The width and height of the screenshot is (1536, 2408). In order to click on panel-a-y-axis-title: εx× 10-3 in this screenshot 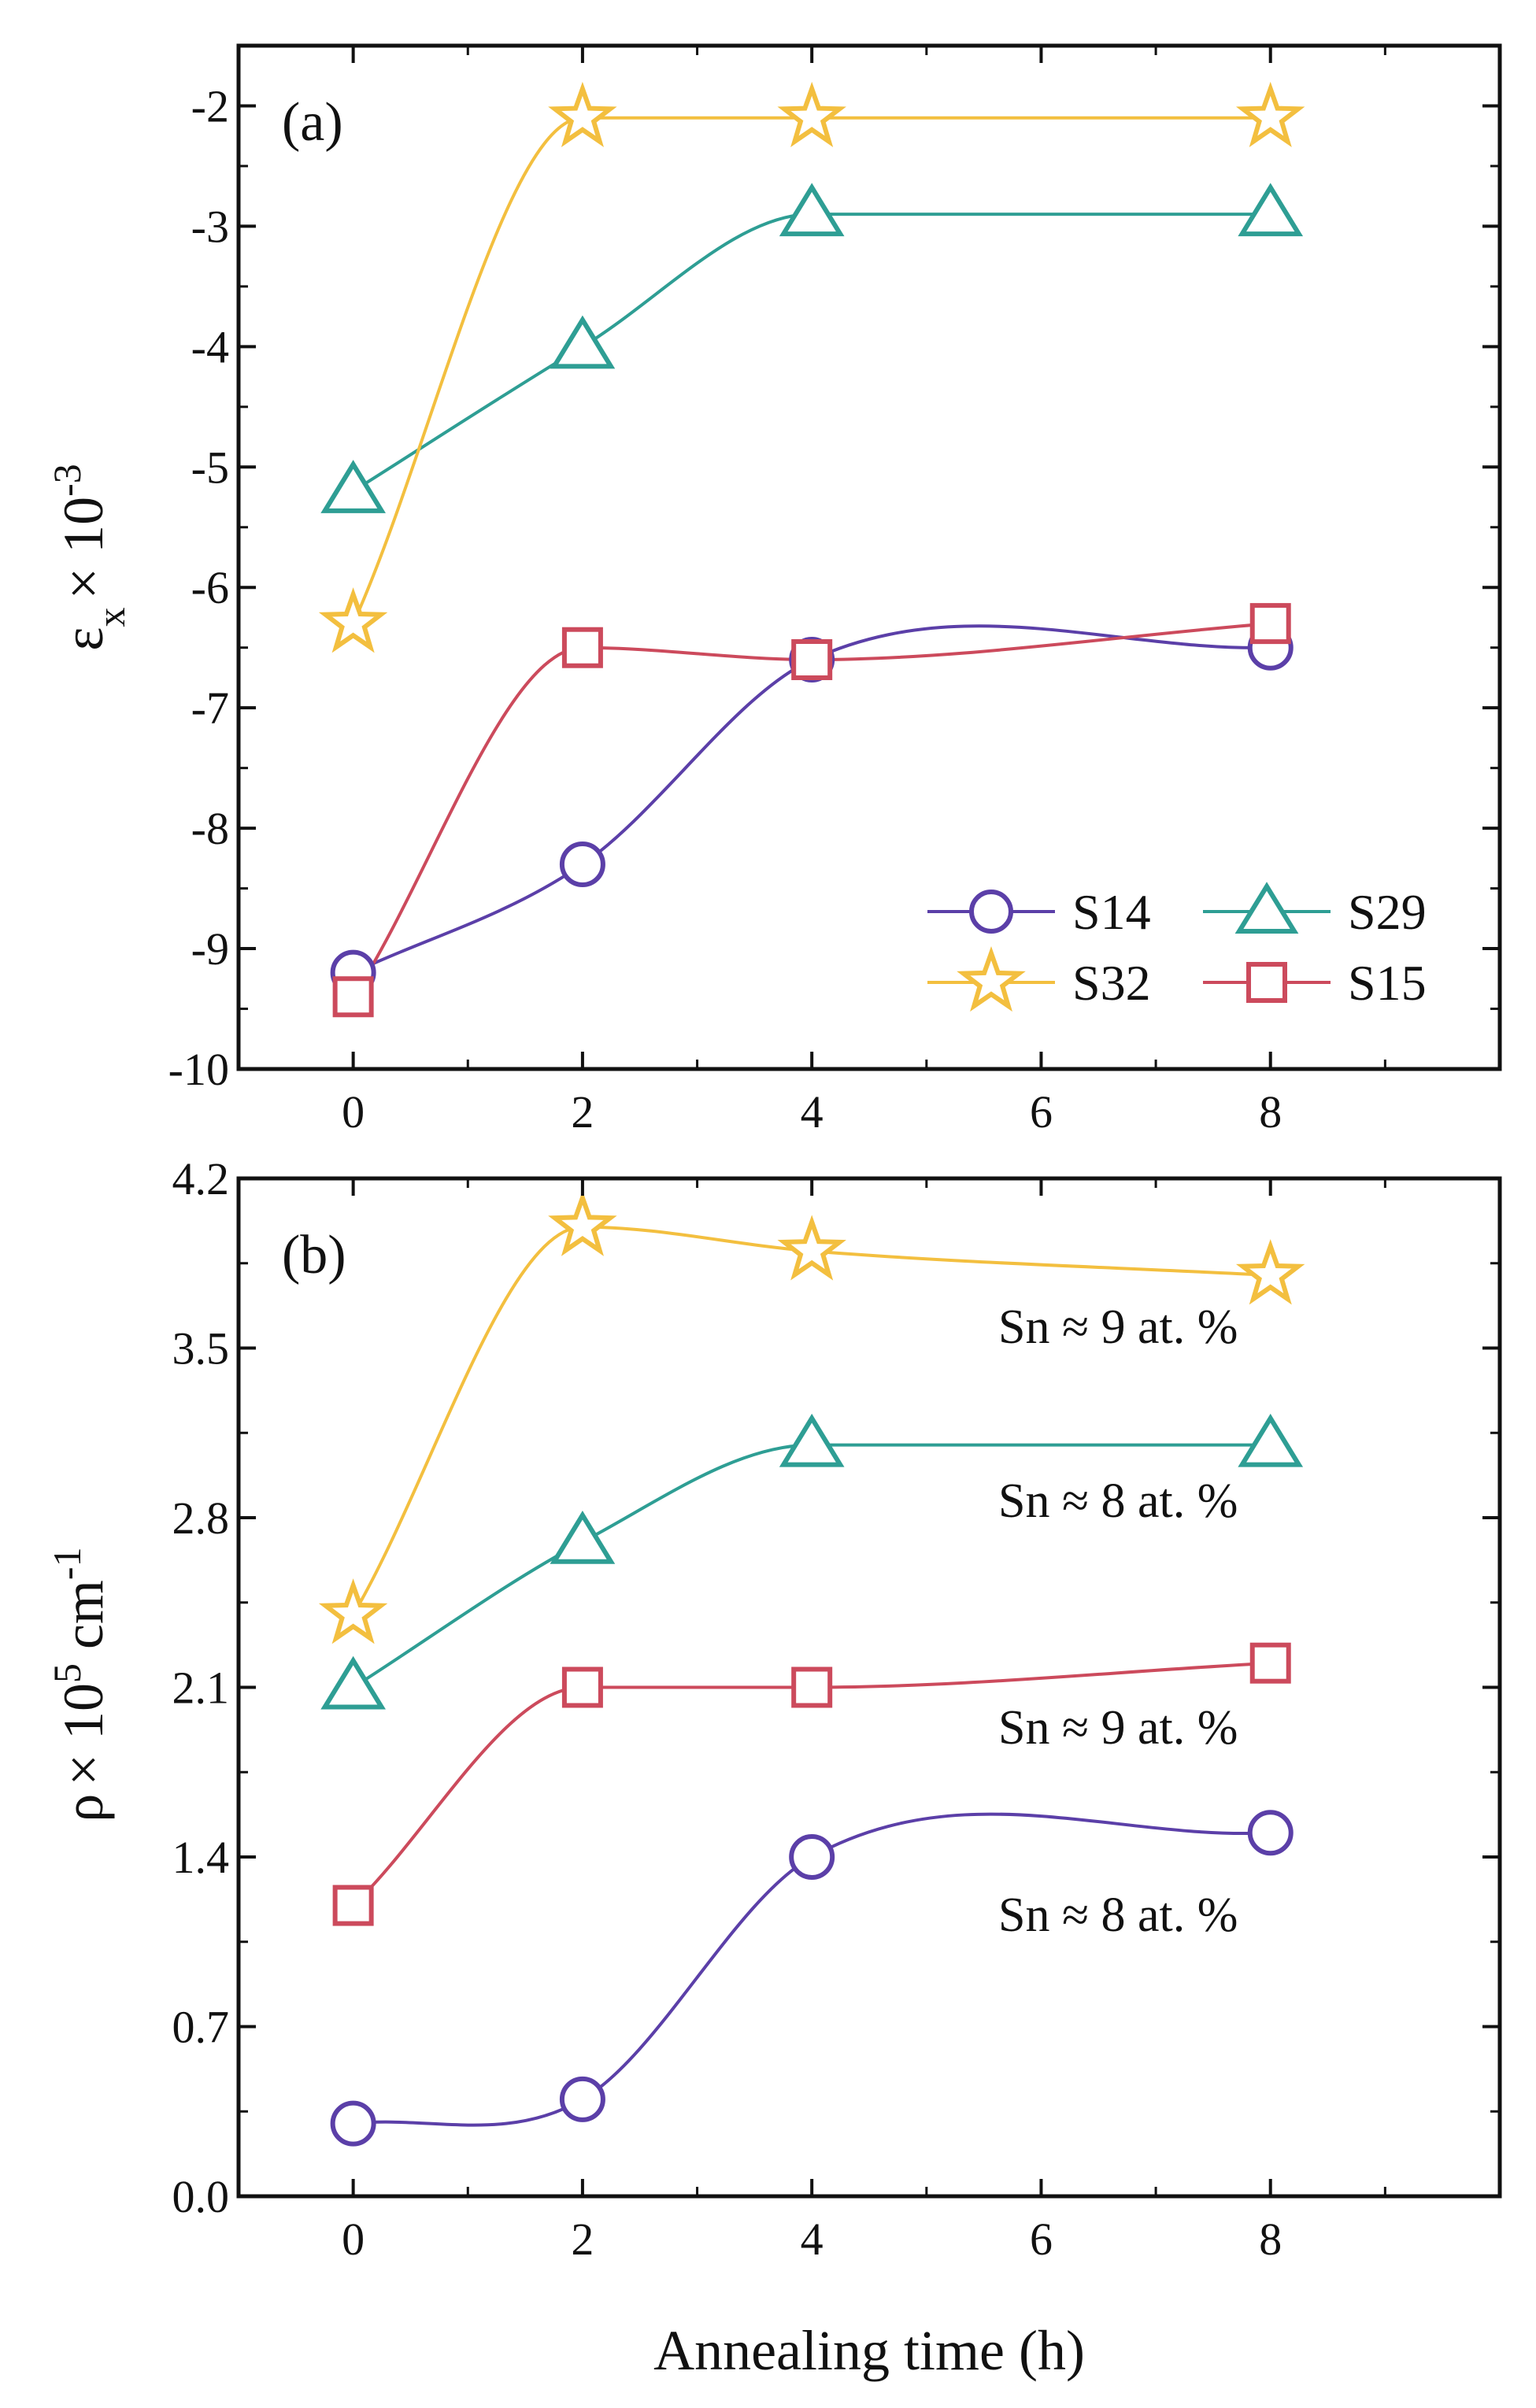, I will do `click(89, 557)`.